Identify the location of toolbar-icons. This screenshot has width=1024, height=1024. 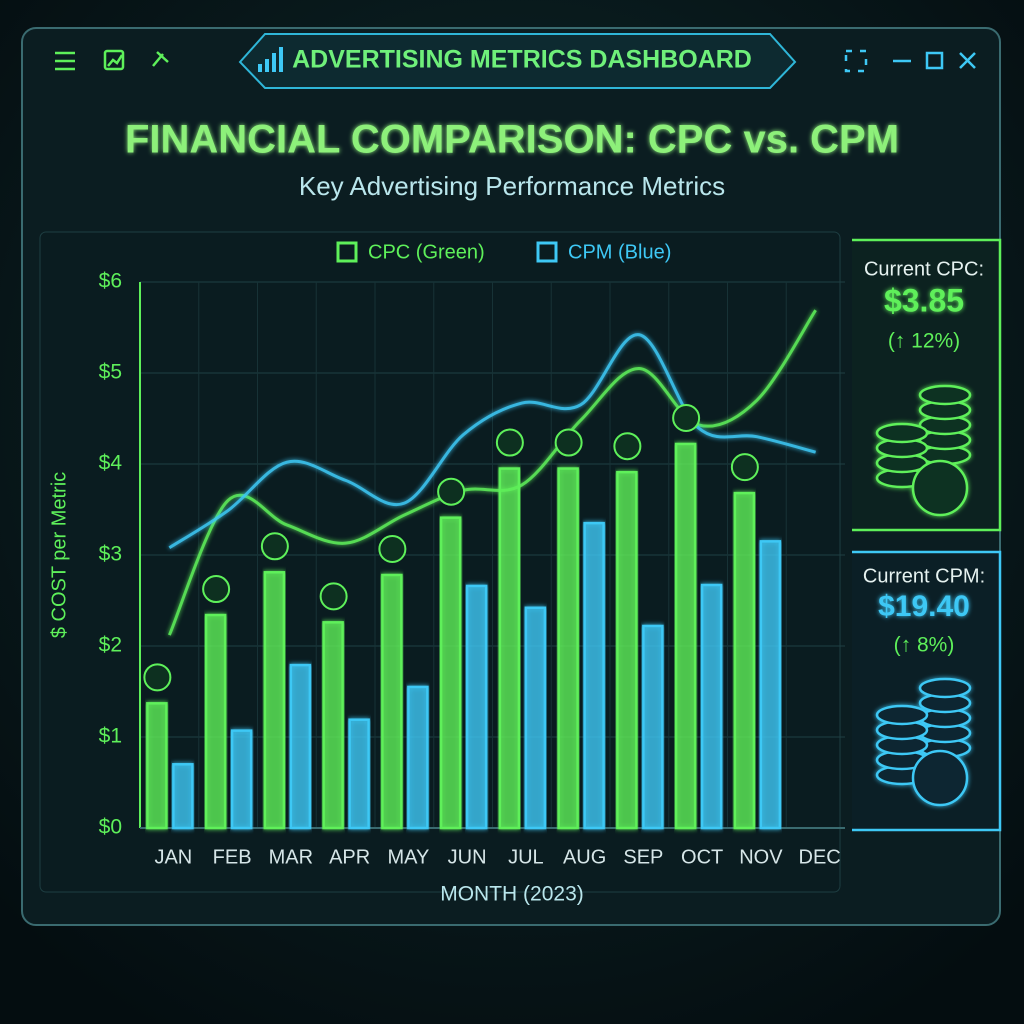
(112, 60).